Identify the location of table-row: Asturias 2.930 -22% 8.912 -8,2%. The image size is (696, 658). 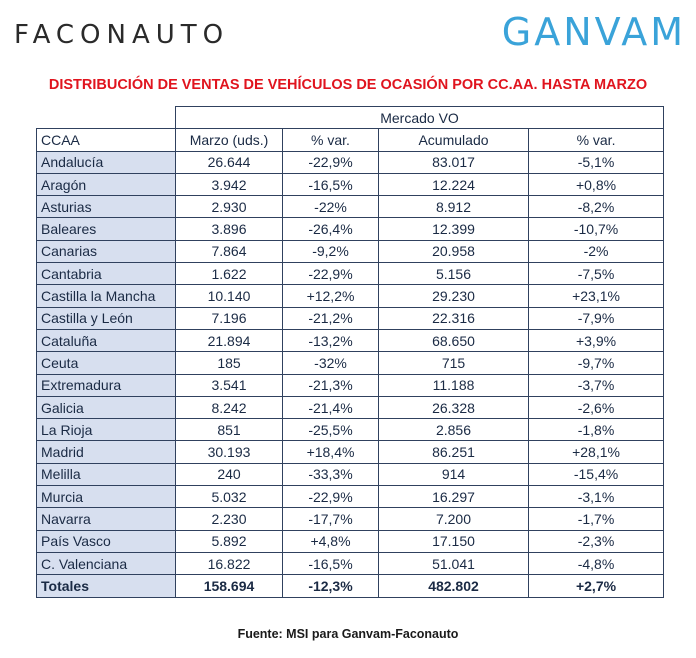
(350, 207).